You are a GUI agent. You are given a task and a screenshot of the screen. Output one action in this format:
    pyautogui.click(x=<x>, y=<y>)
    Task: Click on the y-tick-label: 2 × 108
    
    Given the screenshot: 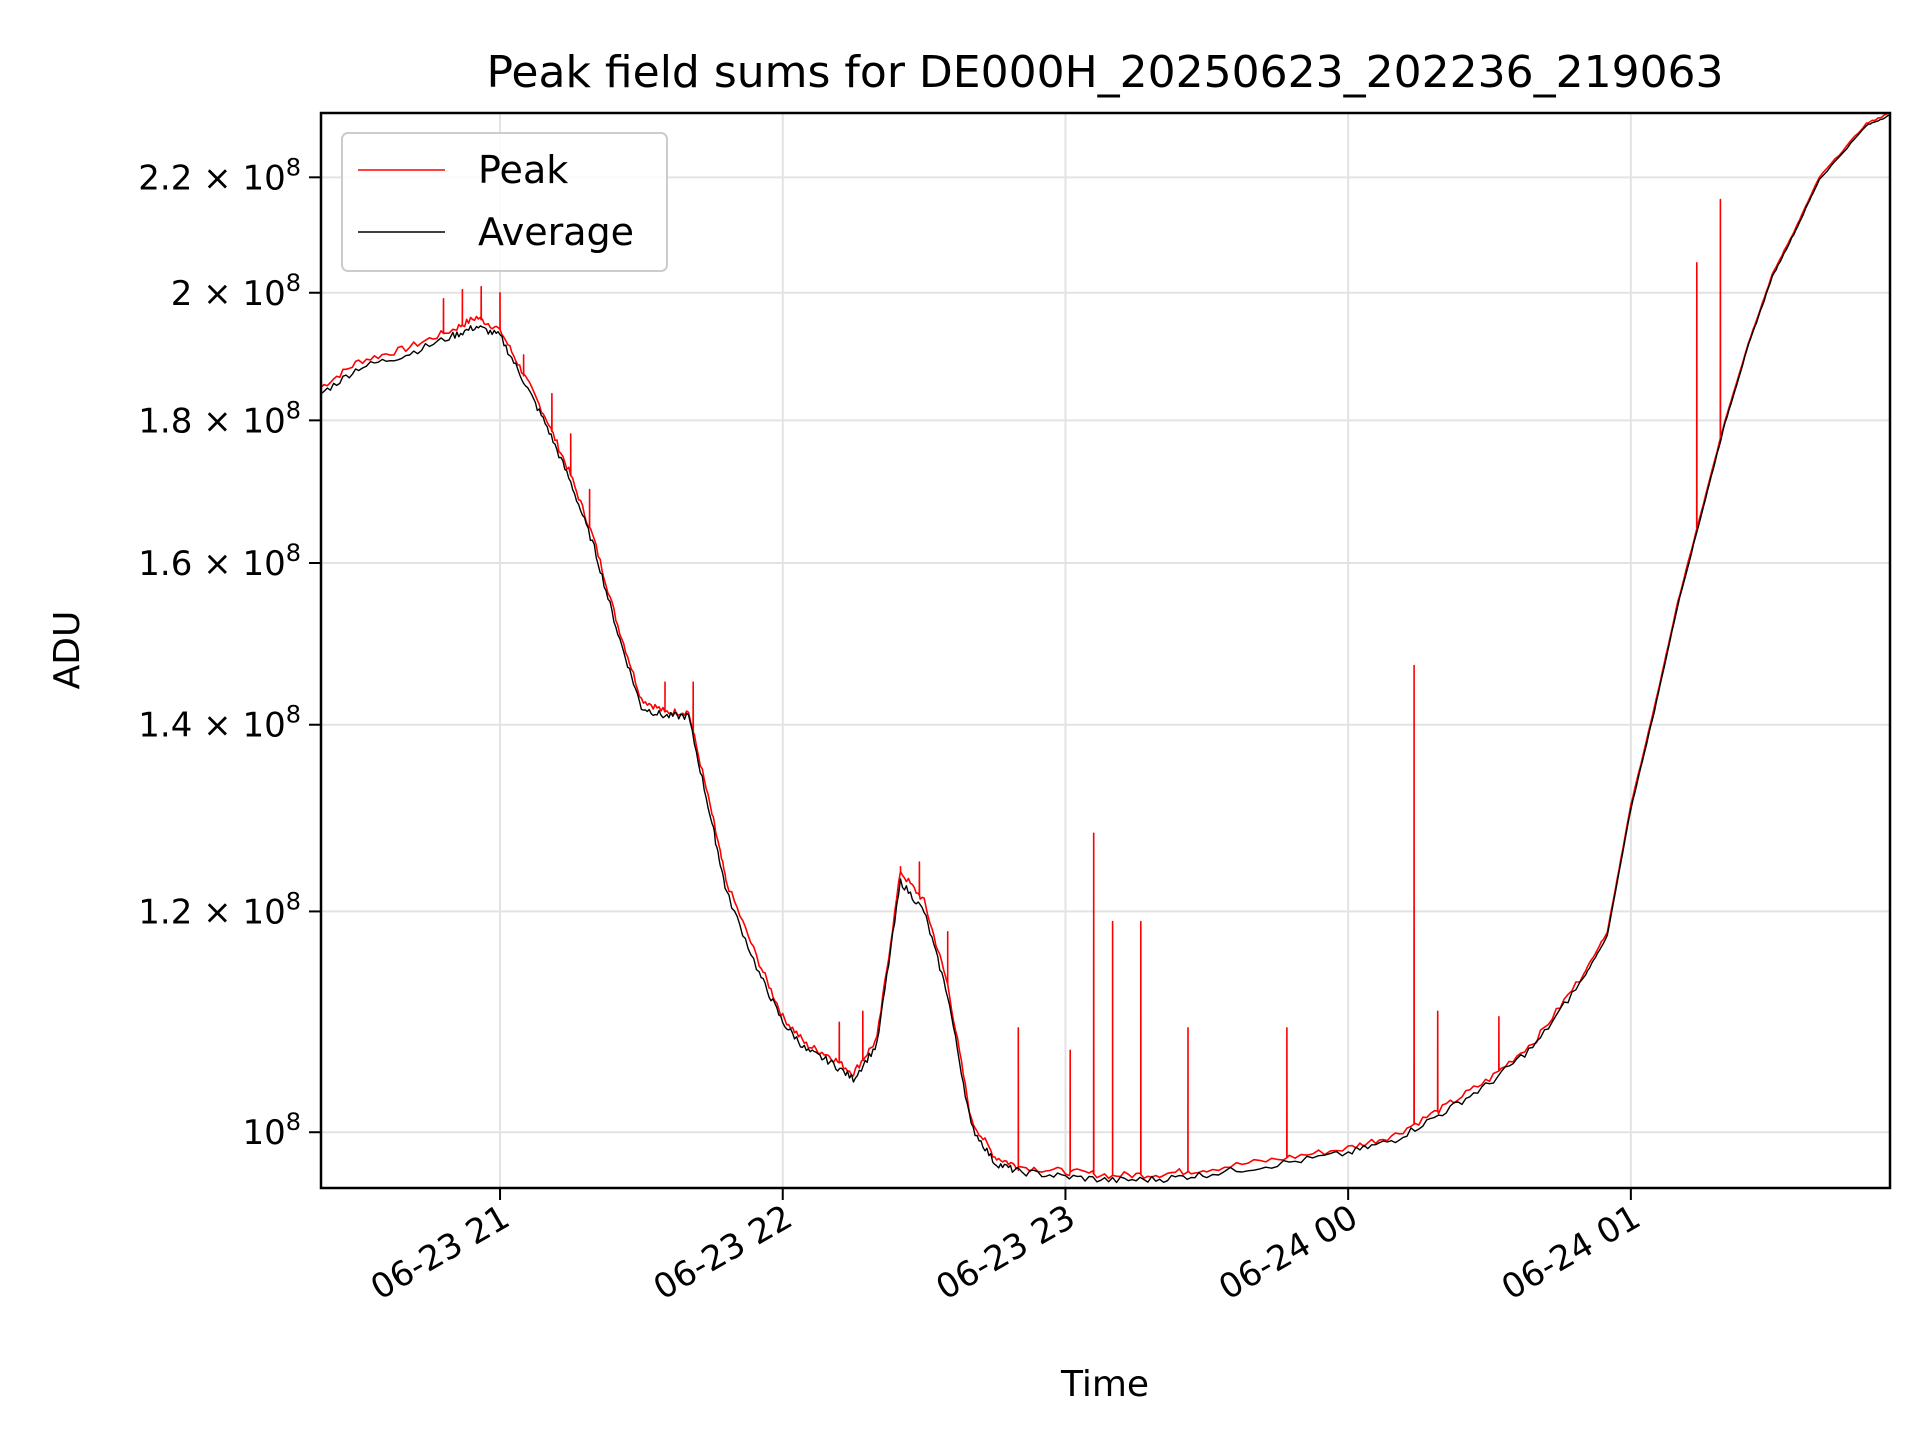 What is the action you would take?
    pyautogui.click(x=236, y=291)
    